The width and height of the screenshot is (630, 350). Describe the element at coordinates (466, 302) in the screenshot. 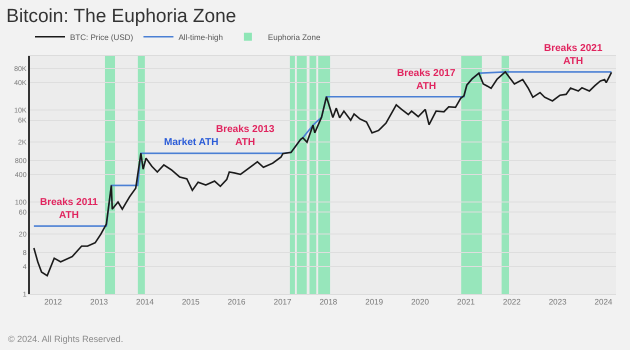

I see `x-tick-label: 2021` at that location.